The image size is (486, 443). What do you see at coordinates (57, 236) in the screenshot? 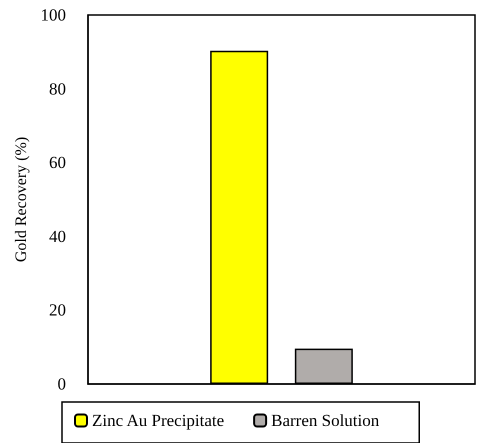
I see `y-tick-label: 40` at bounding box center [57, 236].